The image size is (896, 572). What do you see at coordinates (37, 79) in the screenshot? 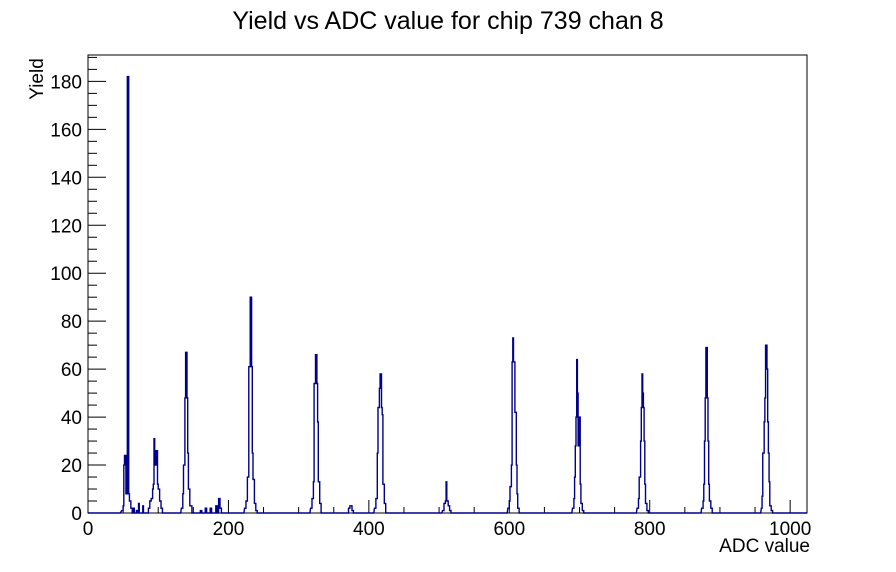
I see `y-axis-title: Yield` at bounding box center [37, 79].